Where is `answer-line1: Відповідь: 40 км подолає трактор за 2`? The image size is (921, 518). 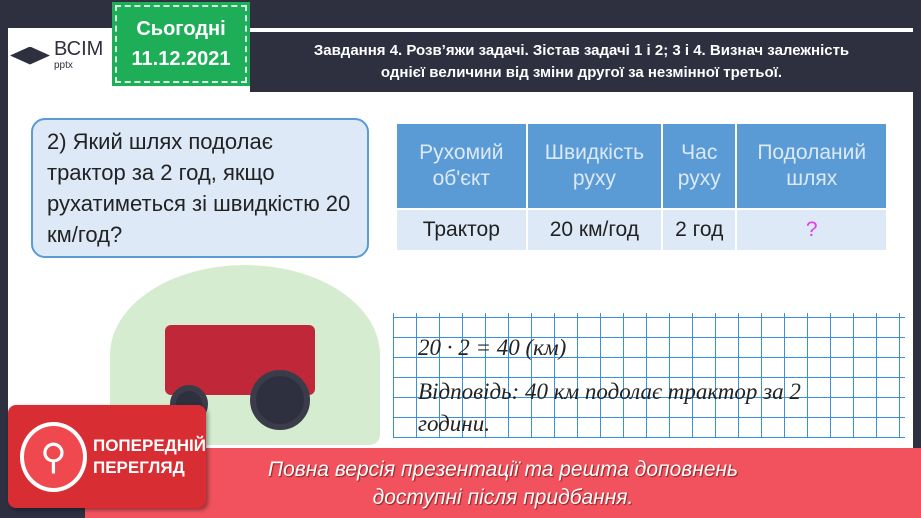
answer-line1: Відповідь: 40 км подолає трактор за 2 is located at coordinates (609, 391).